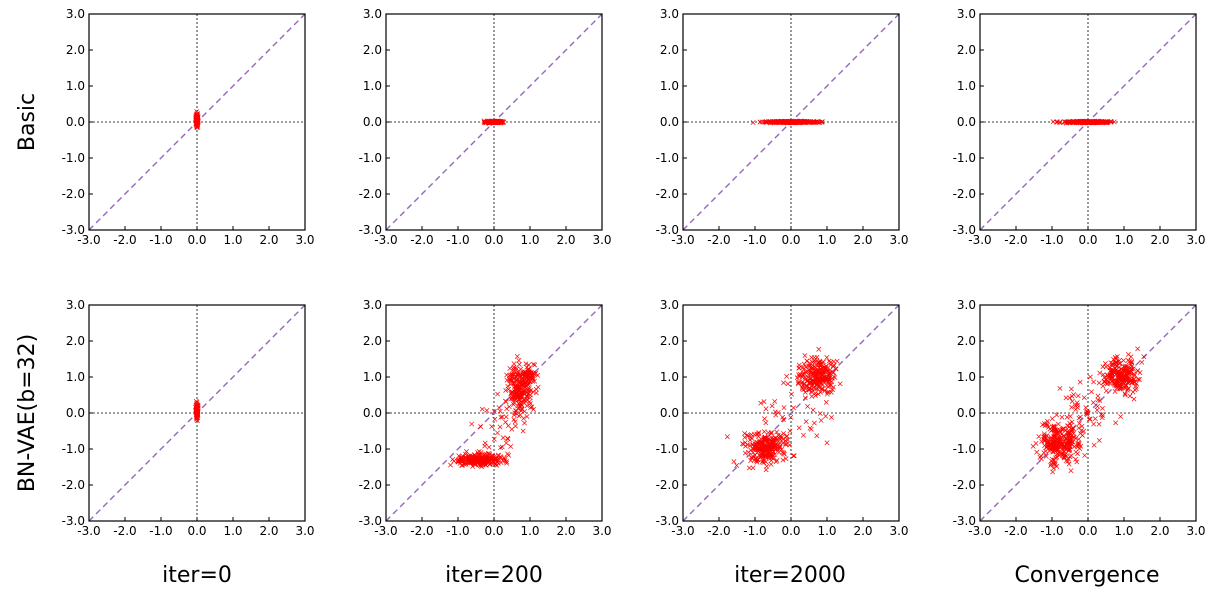 Image resolution: width=1220 pixels, height=593 pixels. Describe the element at coordinates (966, 341) in the screenshot. I see `y-tick-label: 2.0` at that location.